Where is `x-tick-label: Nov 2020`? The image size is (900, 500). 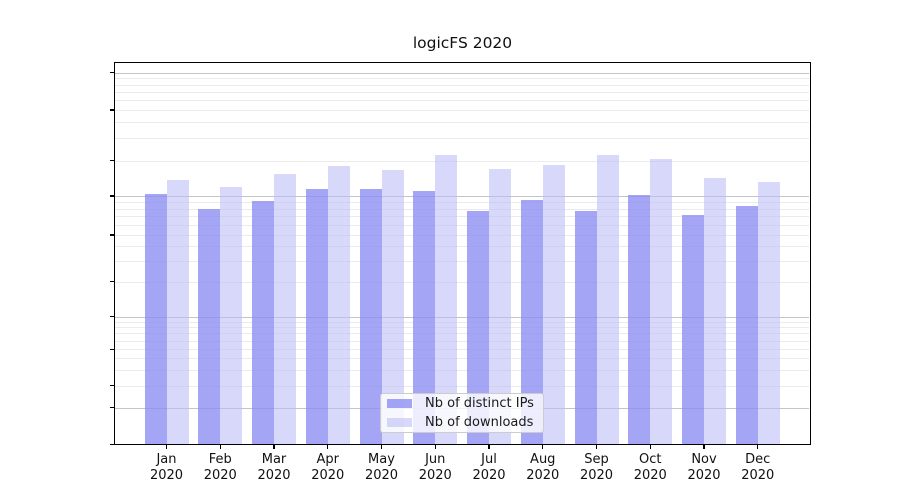 x-tick-label: Nov 2020 is located at coordinates (704, 467).